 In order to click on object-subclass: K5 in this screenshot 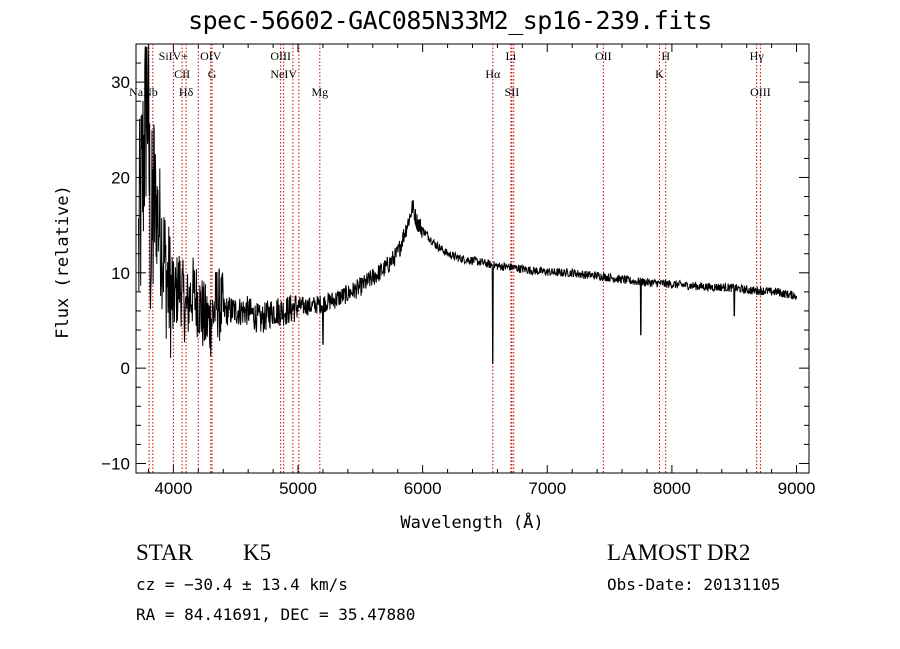, I will do `click(257, 552)`.